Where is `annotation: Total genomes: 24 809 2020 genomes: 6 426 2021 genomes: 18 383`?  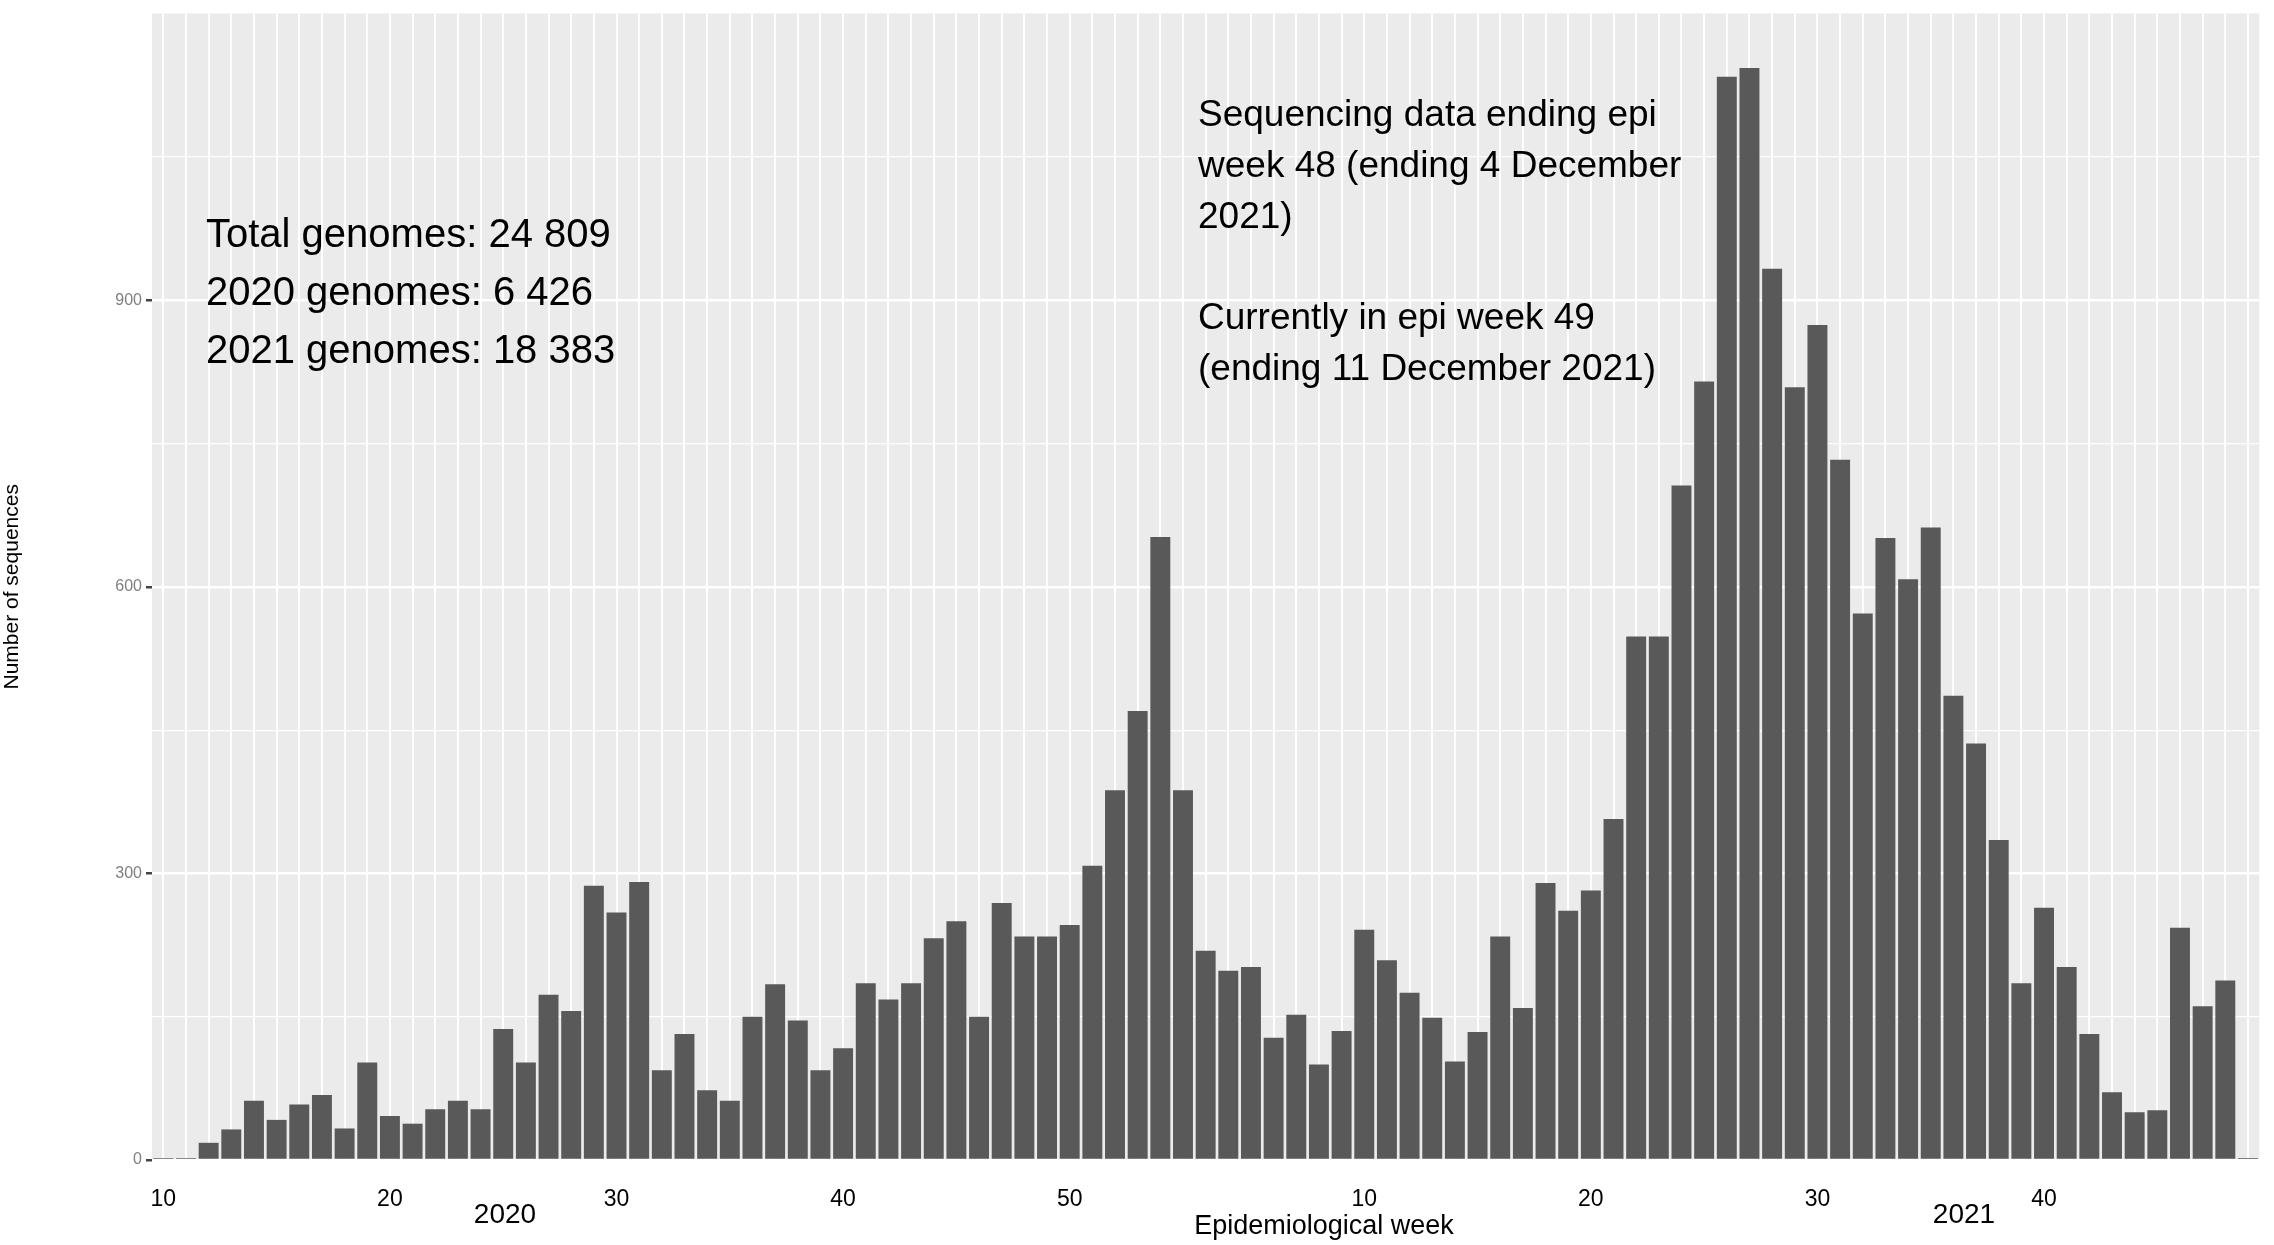
annotation: Total genomes: 24 809 2020 genomes: 6 426 2021 genomes: 18 383 is located at coordinates (411, 291).